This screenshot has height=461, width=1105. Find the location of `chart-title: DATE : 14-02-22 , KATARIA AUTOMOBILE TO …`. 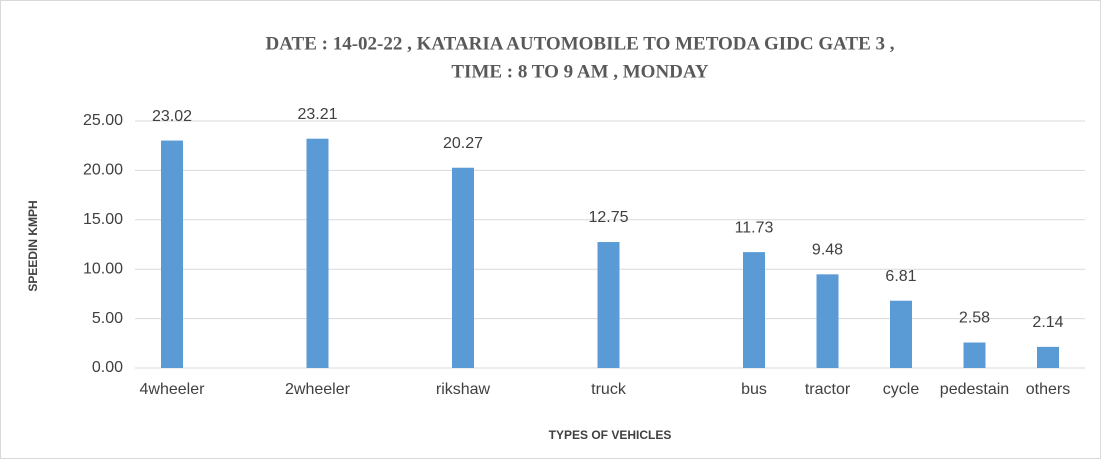

chart-title: DATE : 14-02-22 , KATARIA AUTOMOBILE TO … is located at coordinates (579, 43).